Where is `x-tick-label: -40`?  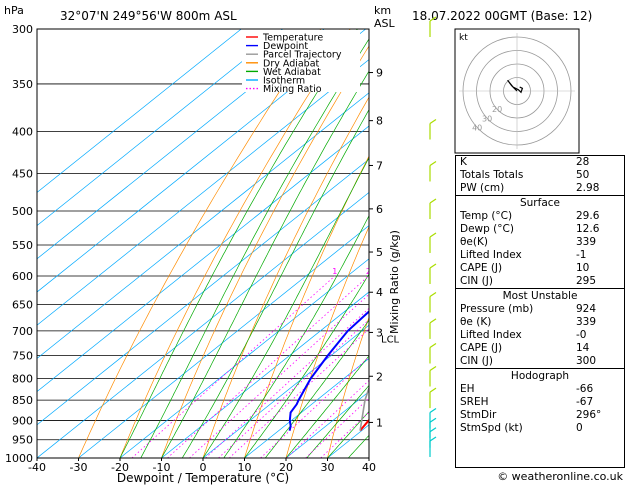
x-tick-label: -40 is located at coordinates (37, 467).